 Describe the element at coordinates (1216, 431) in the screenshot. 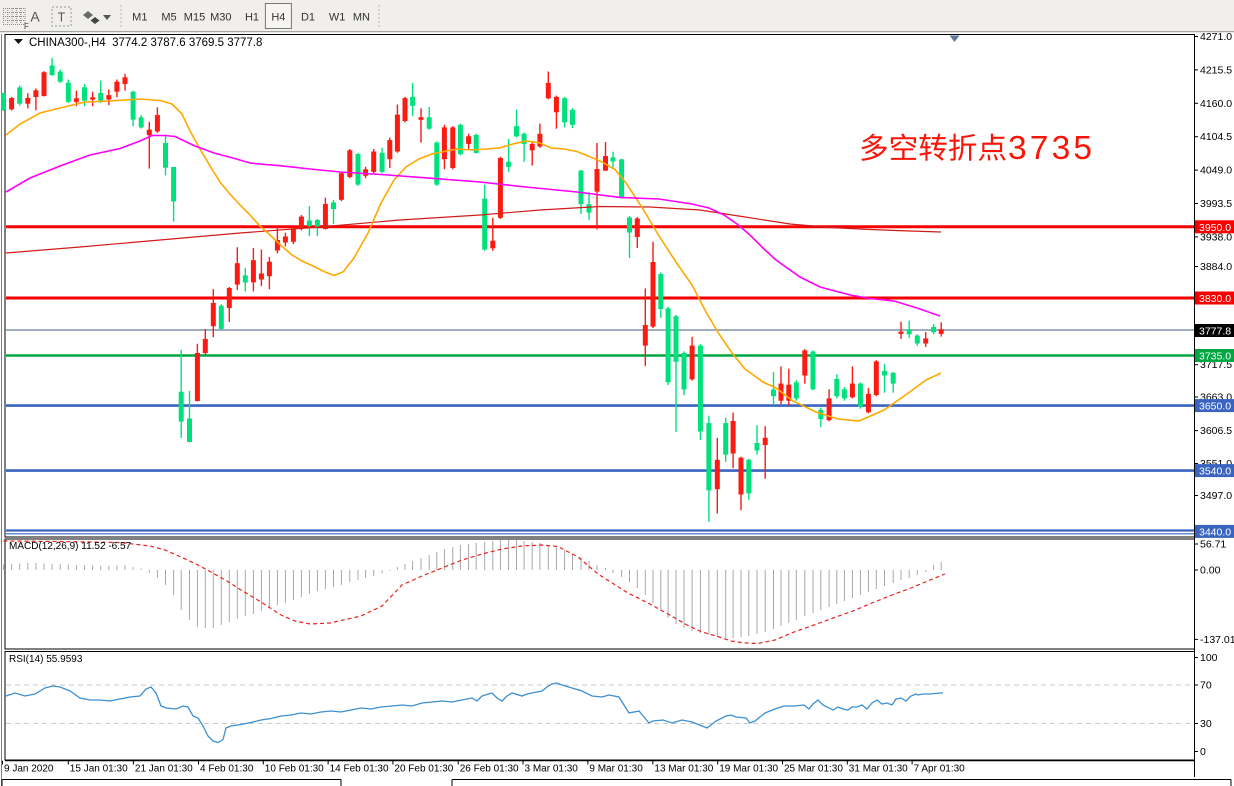

I see `svg-text: 3606.5` at that location.